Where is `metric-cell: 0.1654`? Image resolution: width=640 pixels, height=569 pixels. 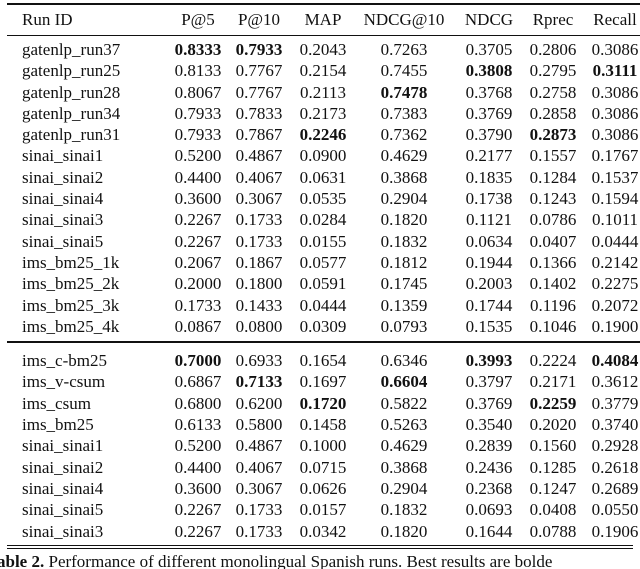
metric-cell: 0.1654 is located at coordinates (323, 361).